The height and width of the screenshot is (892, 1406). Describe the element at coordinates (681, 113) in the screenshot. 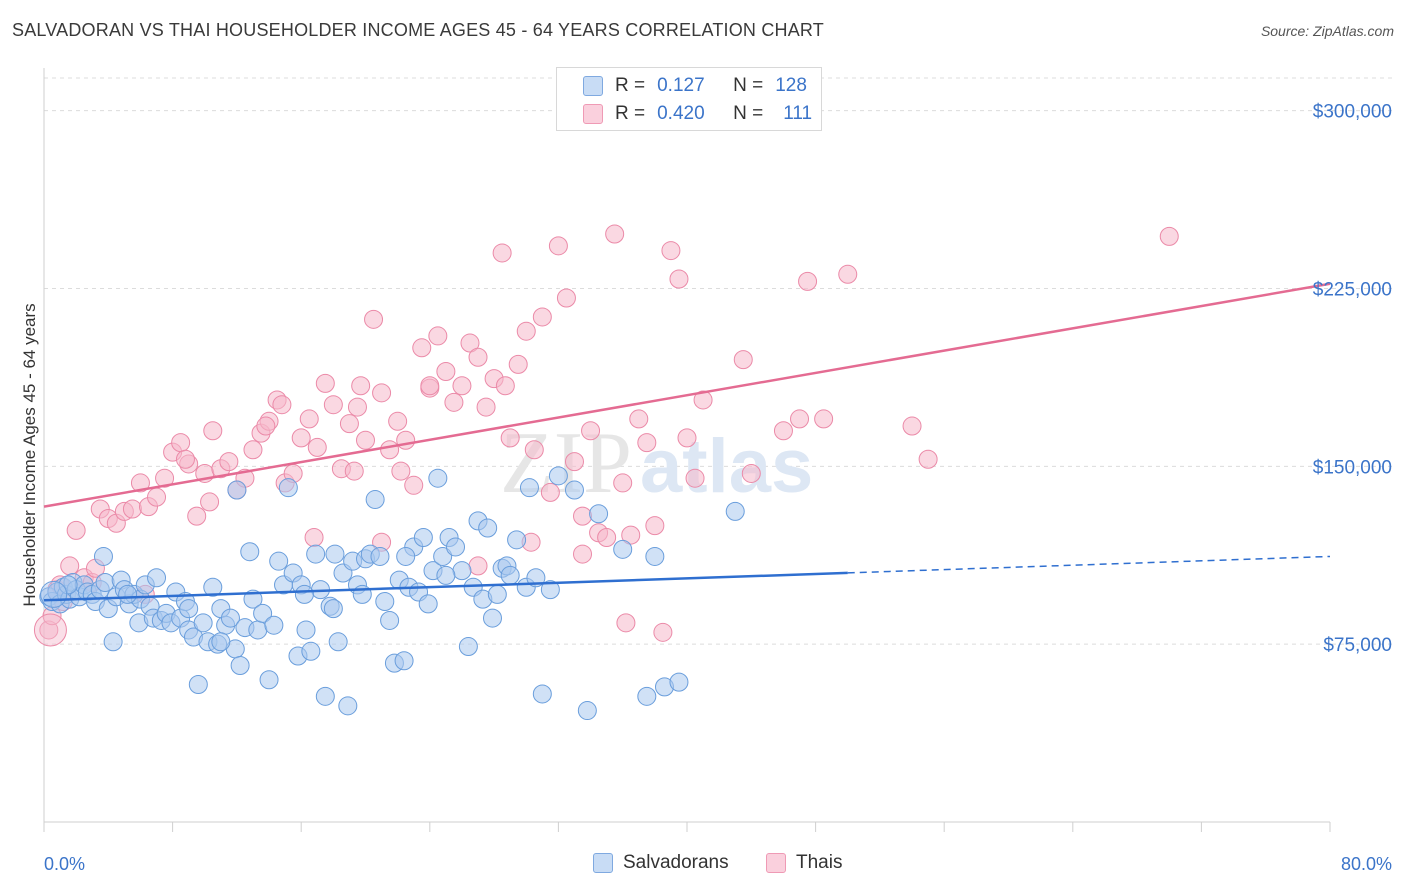

I see `legend-r-value: 0.420` at that location.